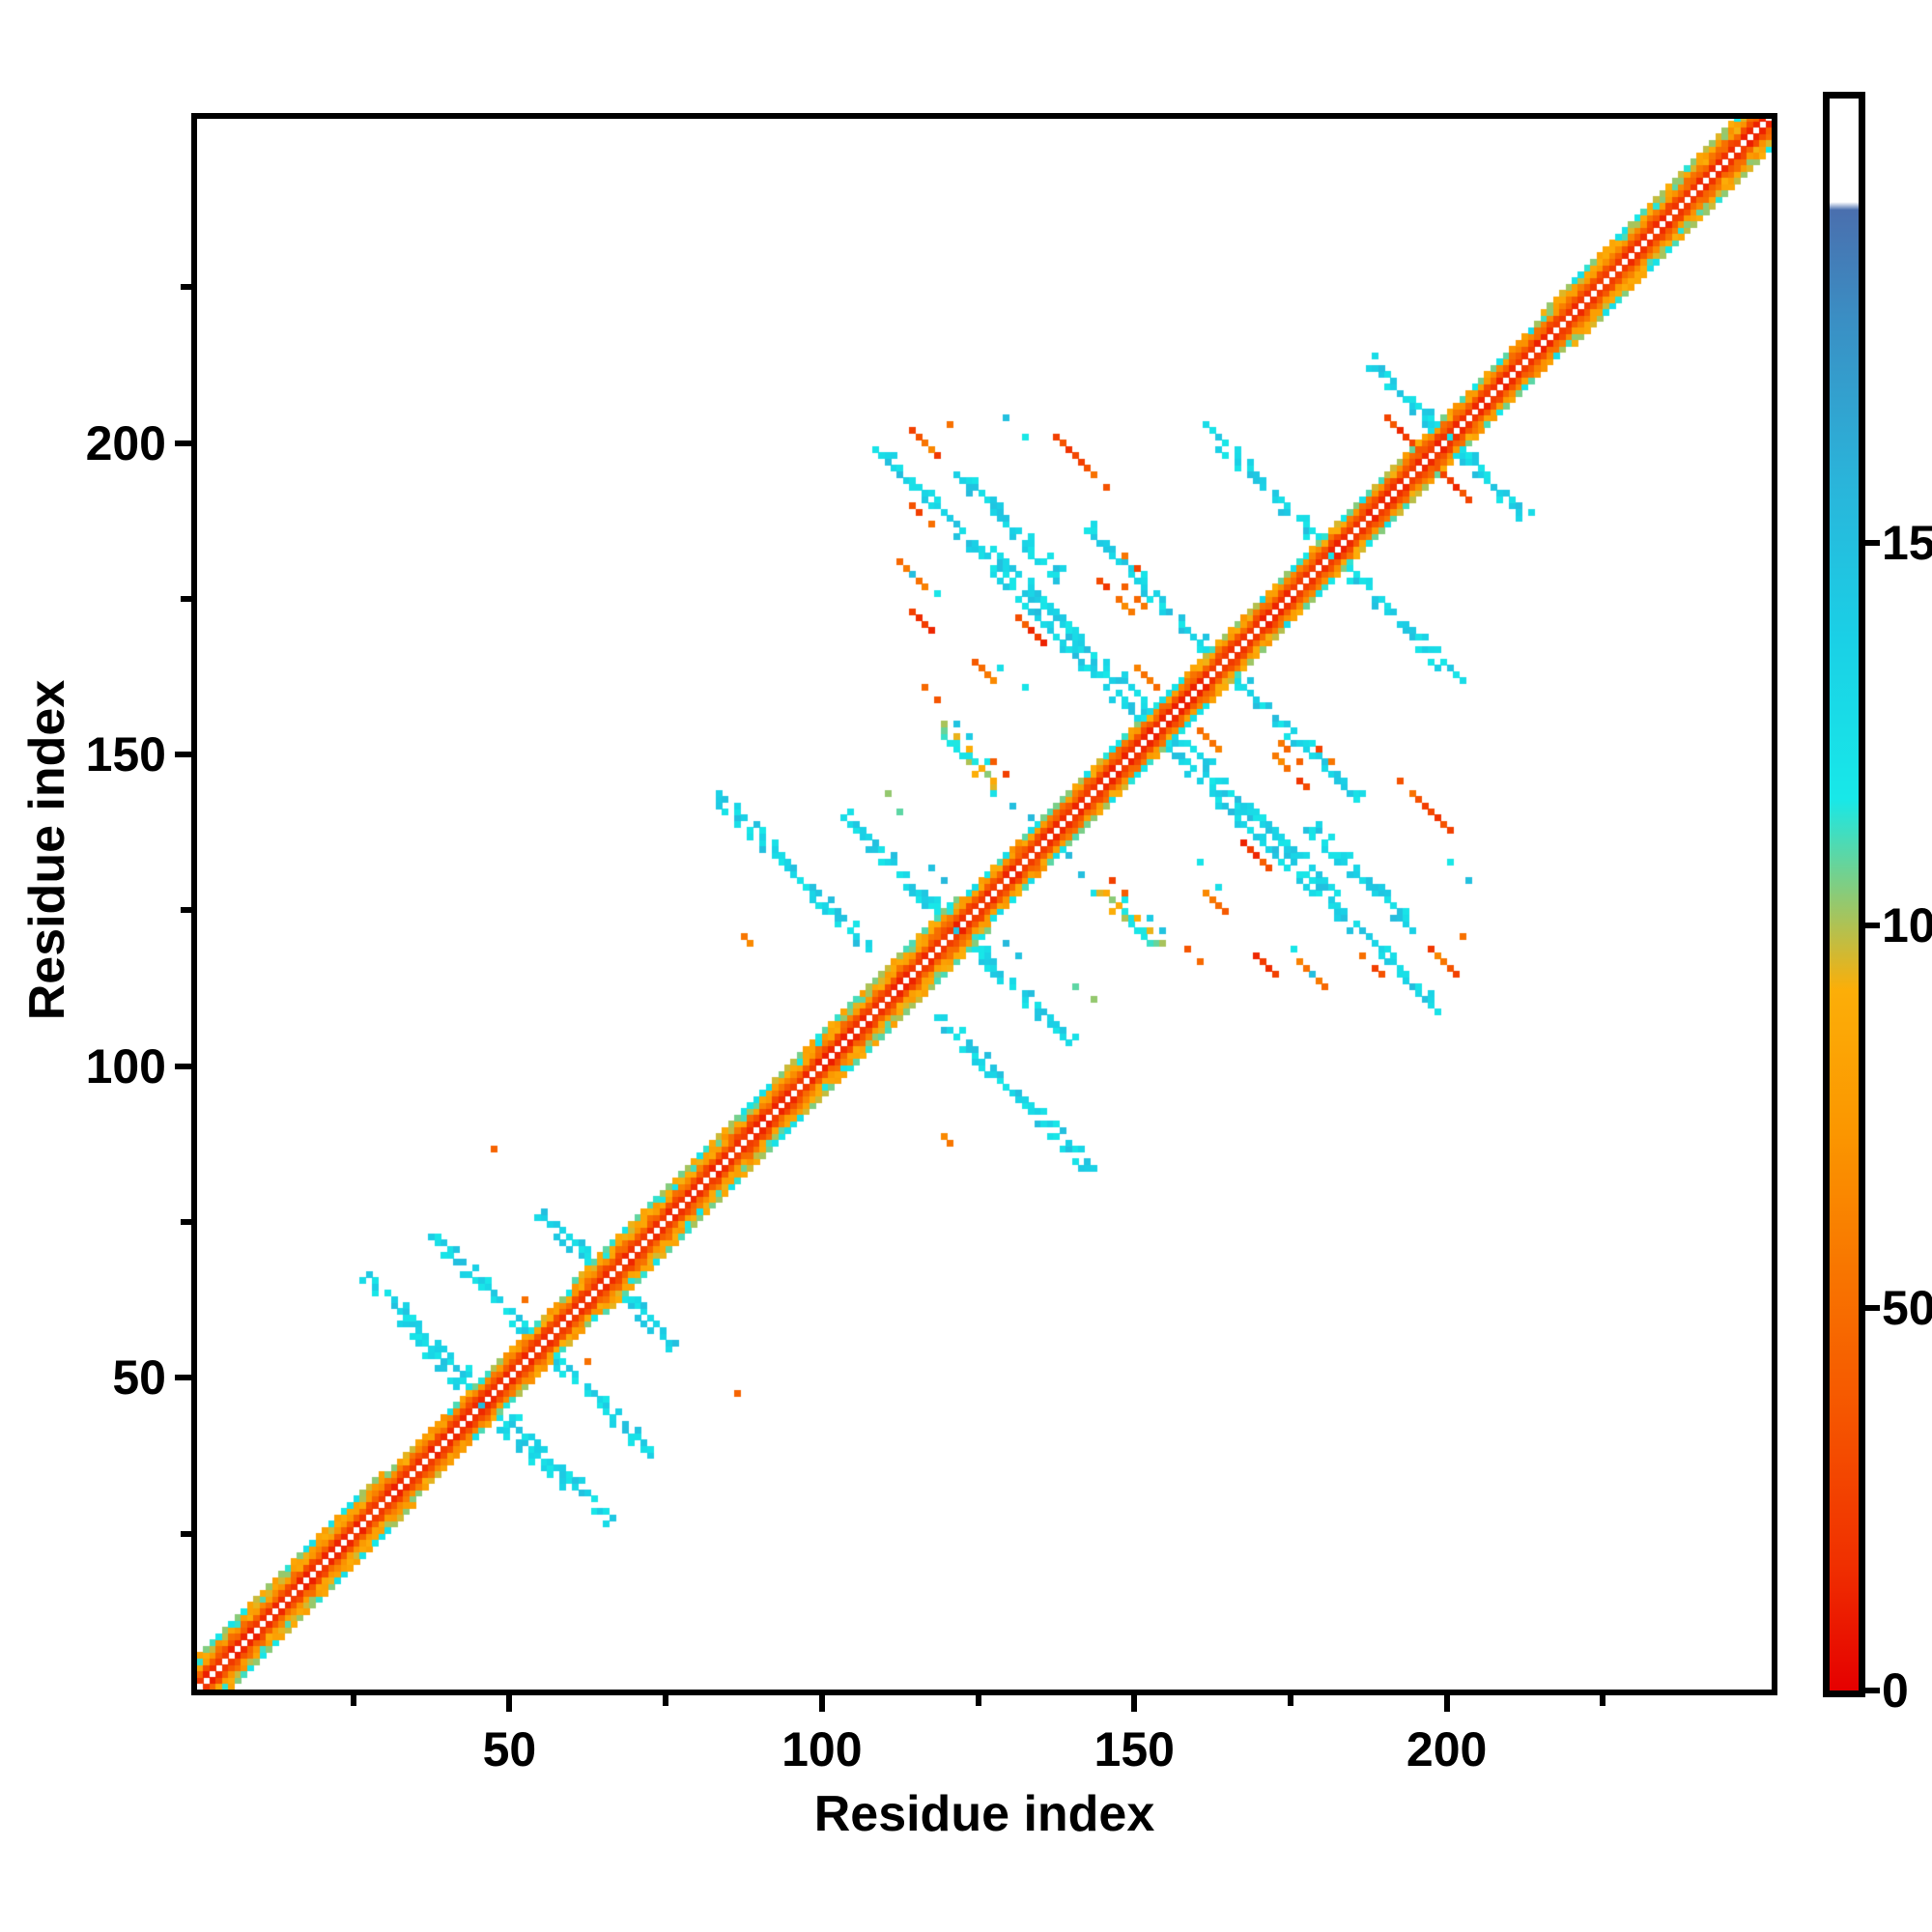 This screenshot has height=1932, width=1932. What do you see at coordinates (125, 442) in the screenshot?
I see `y-tick-label-200: 200` at bounding box center [125, 442].